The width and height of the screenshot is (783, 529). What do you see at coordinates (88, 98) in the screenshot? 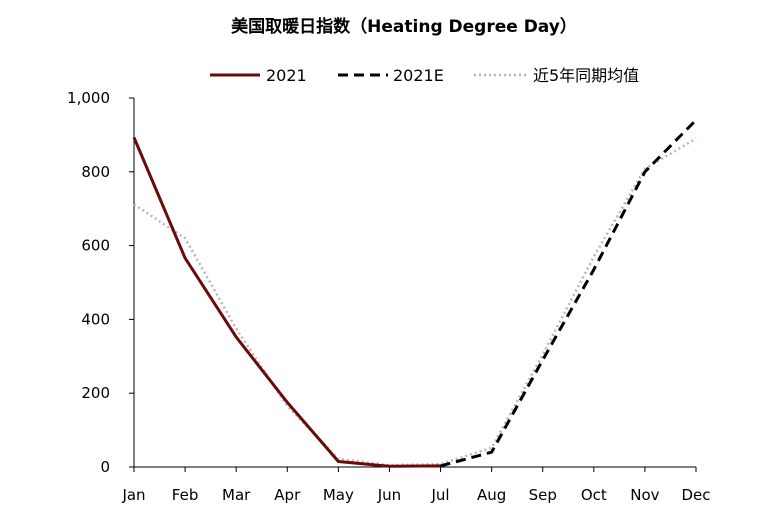
I see `y-tick-label: 1,000` at bounding box center [88, 98].